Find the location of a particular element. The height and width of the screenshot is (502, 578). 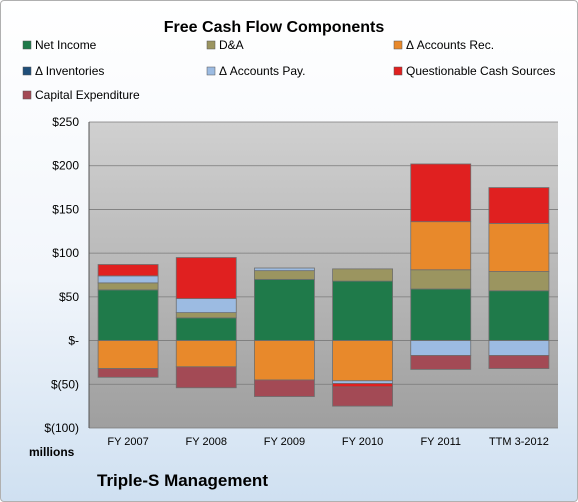

bar-capital-expenditure-fy-2011 is located at coordinates (441, 362).